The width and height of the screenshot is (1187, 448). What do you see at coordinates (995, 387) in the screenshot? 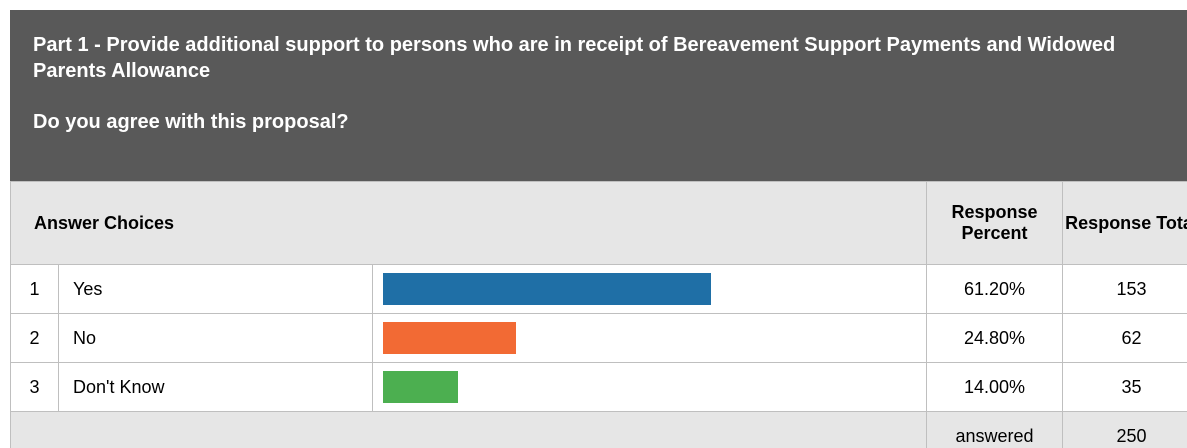
I see `response-percent: 14.00%` at bounding box center [995, 387].